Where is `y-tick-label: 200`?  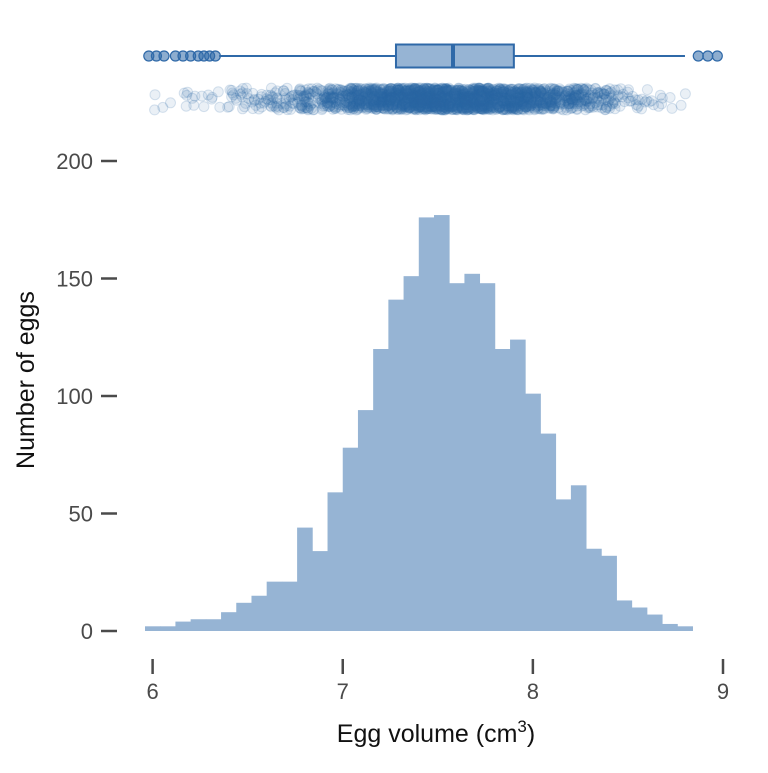 y-tick-label: 200 is located at coordinates (74, 161).